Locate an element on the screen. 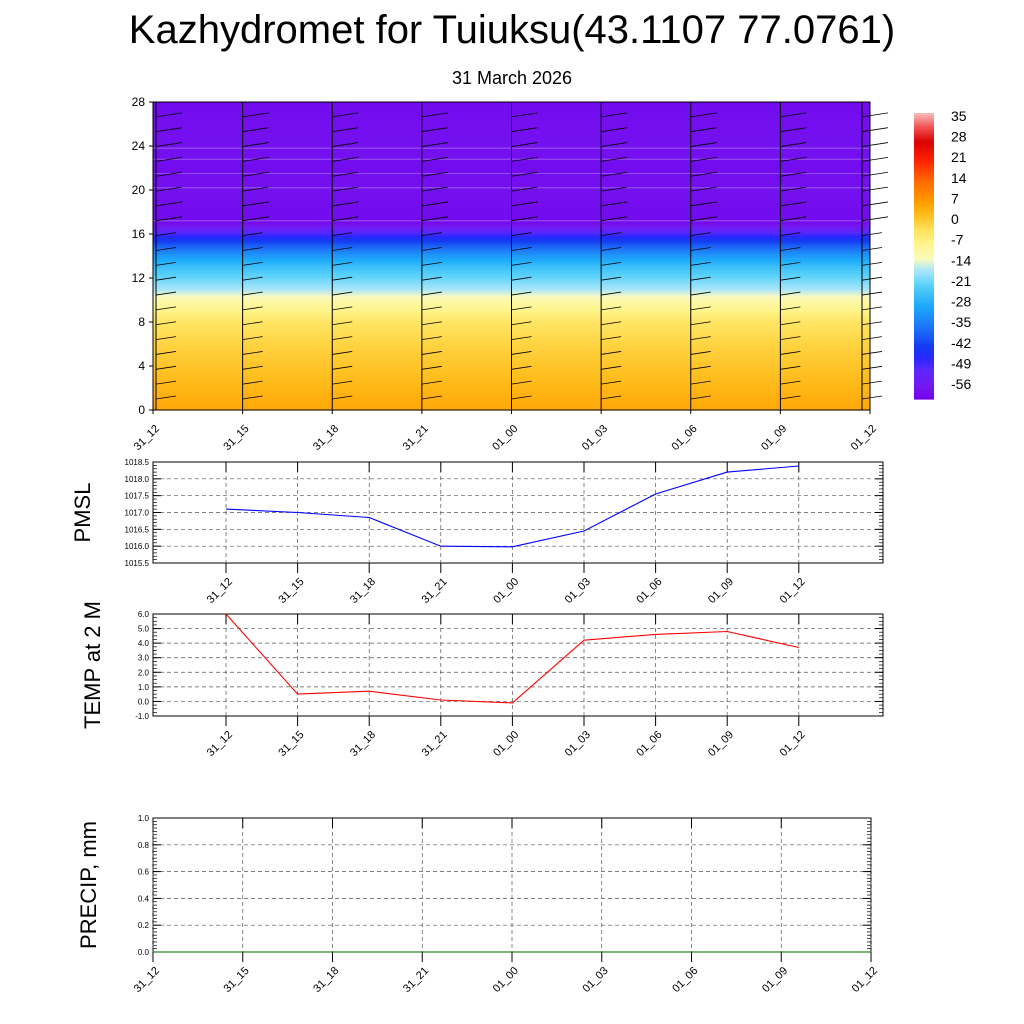 This screenshot has width=1024, height=1024. y-tick-label: 1017.0 is located at coordinates (137, 513).